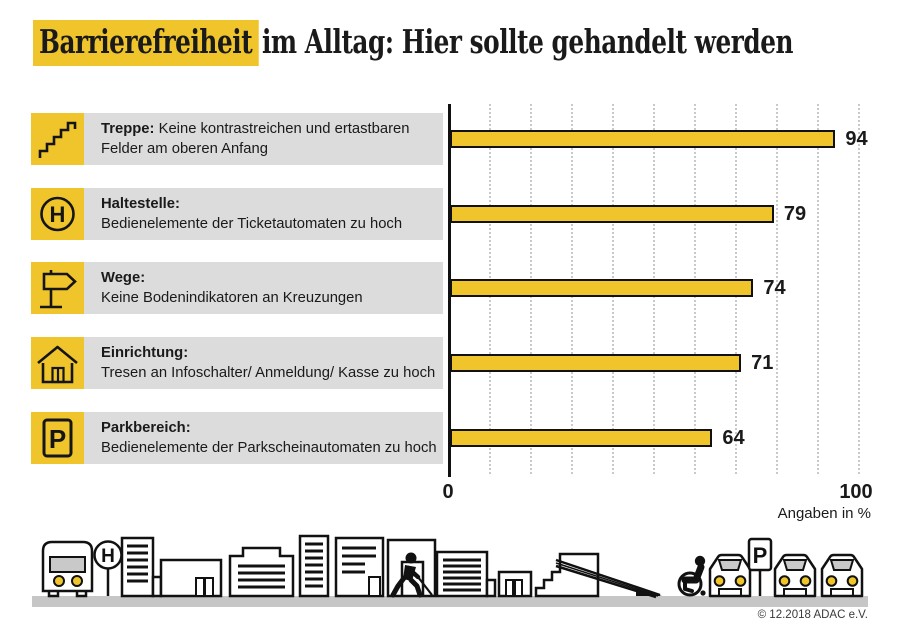  I want to click on bar-parkbereich, so click(581, 438).